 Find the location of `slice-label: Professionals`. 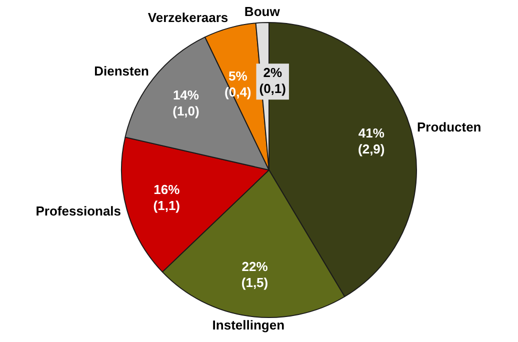

slice-label: Professionals is located at coordinates (79, 210).